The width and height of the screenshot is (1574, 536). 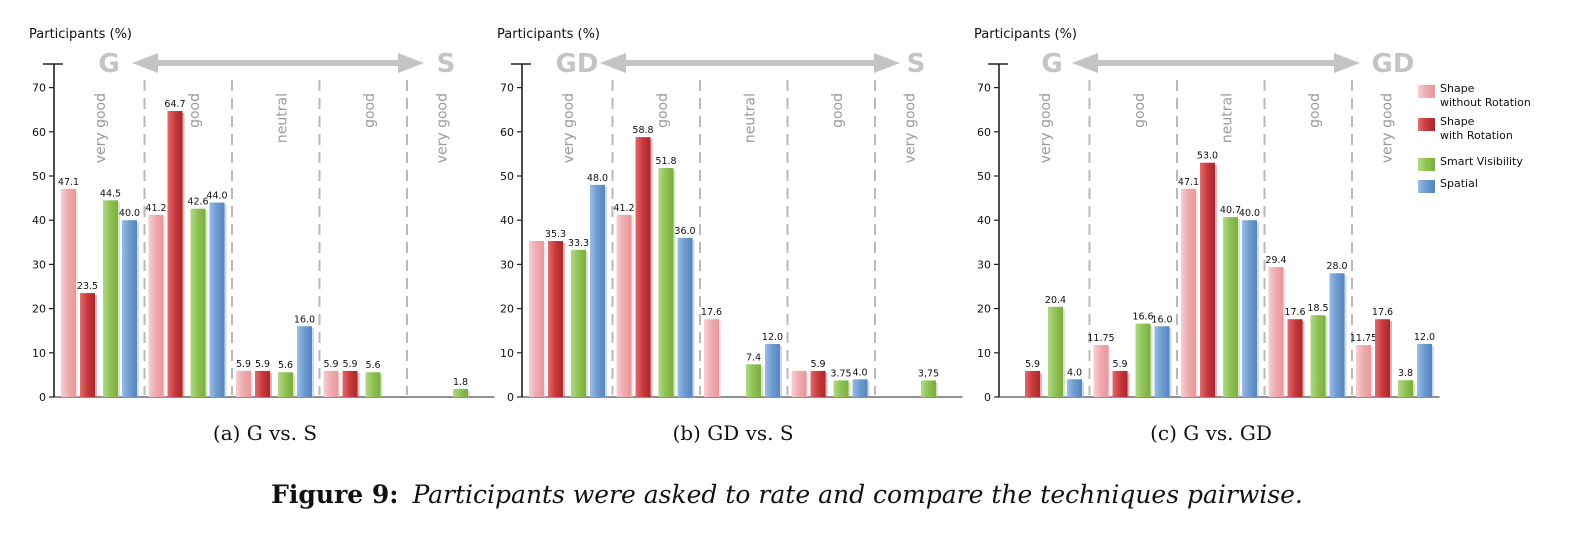 What do you see at coordinates (578, 243) in the screenshot?
I see `data-label: 33.3` at bounding box center [578, 243].